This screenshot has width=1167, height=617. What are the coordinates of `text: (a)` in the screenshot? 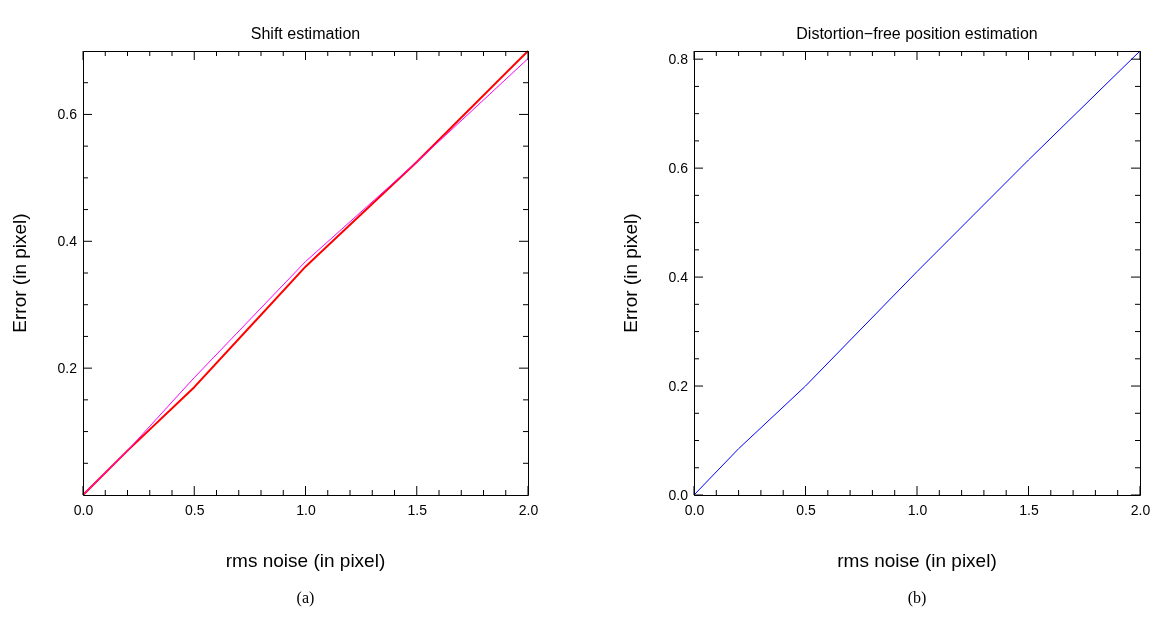 It's located at (305, 598).